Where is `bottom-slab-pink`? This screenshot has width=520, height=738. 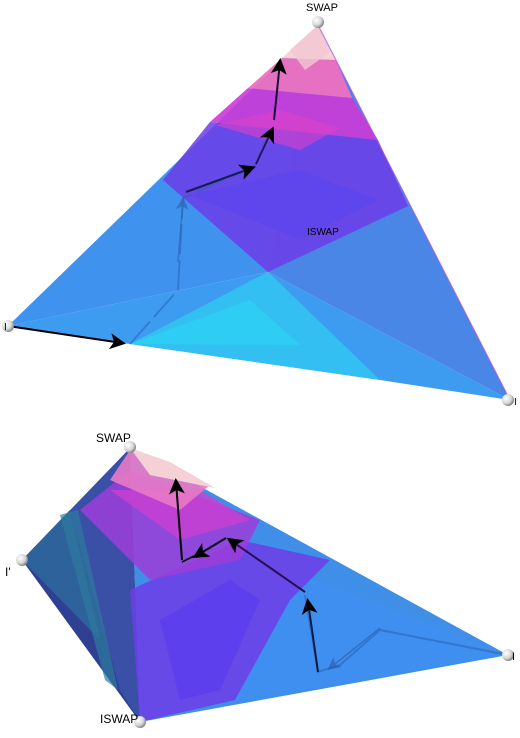 bottom-slab-pink is located at coordinates (160, 480).